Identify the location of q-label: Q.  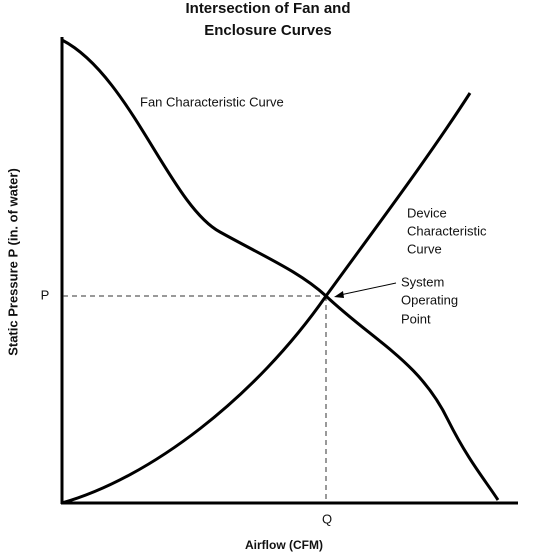
(327, 518).